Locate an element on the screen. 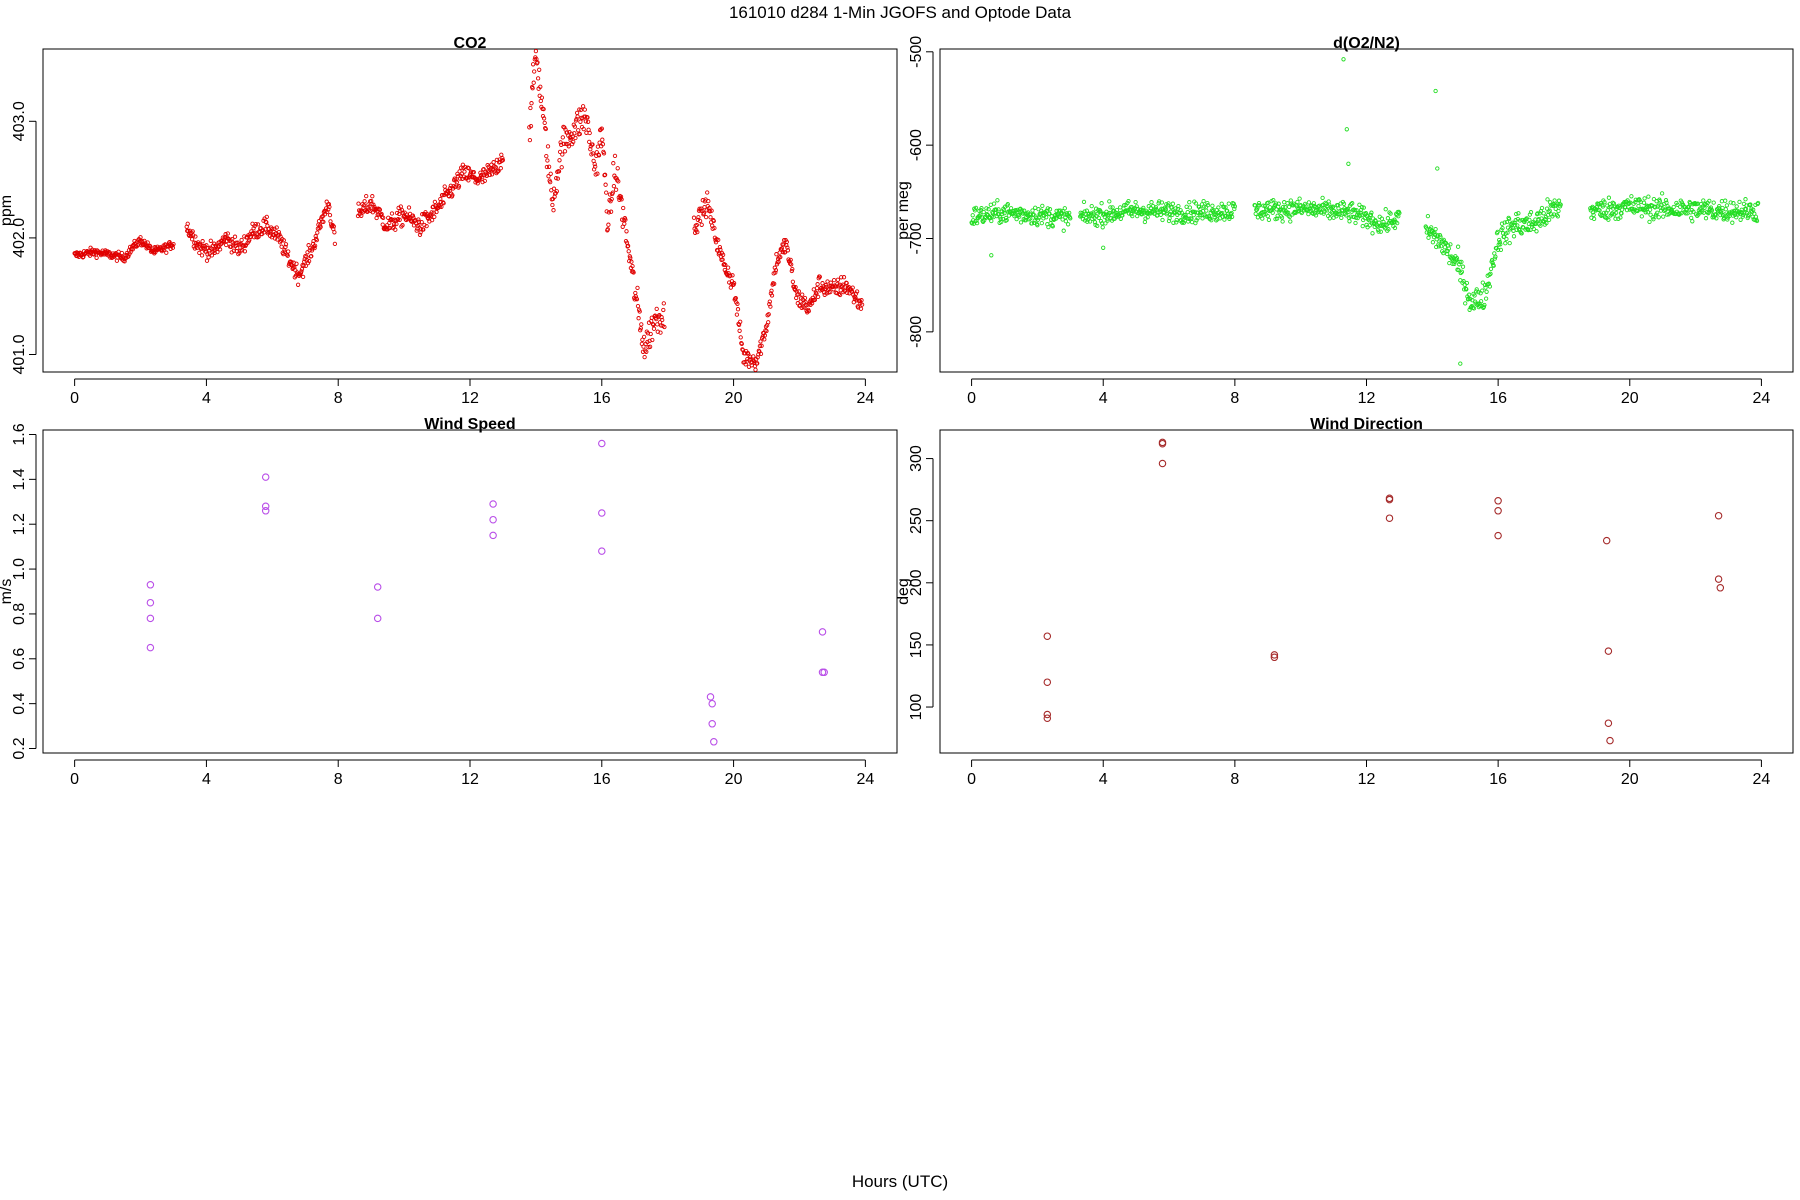 The height and width of the screenshot is (1200, 1800). x-tick-label: 20 is located at coordinates (734, 779).